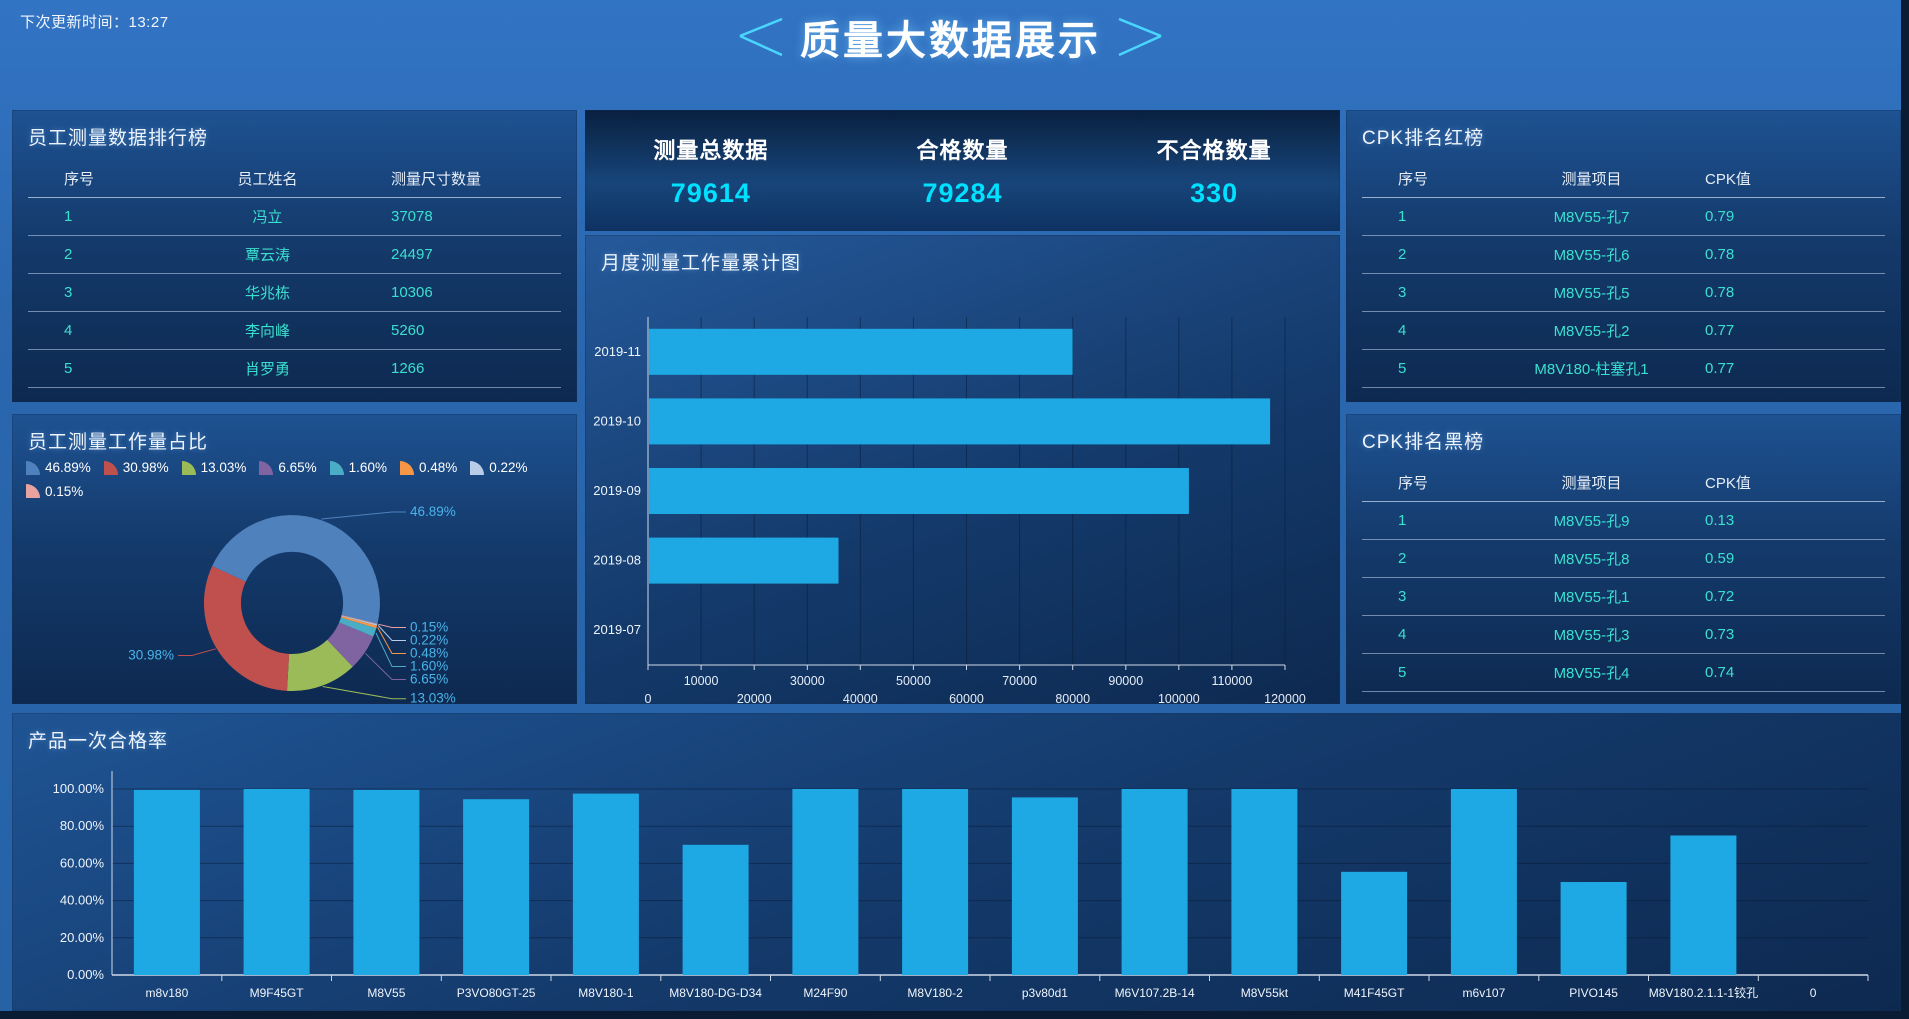 Image resolution: width=1909 pixels, height=1019 pixels. I want to click on cell: 3, so click(1402, 292).